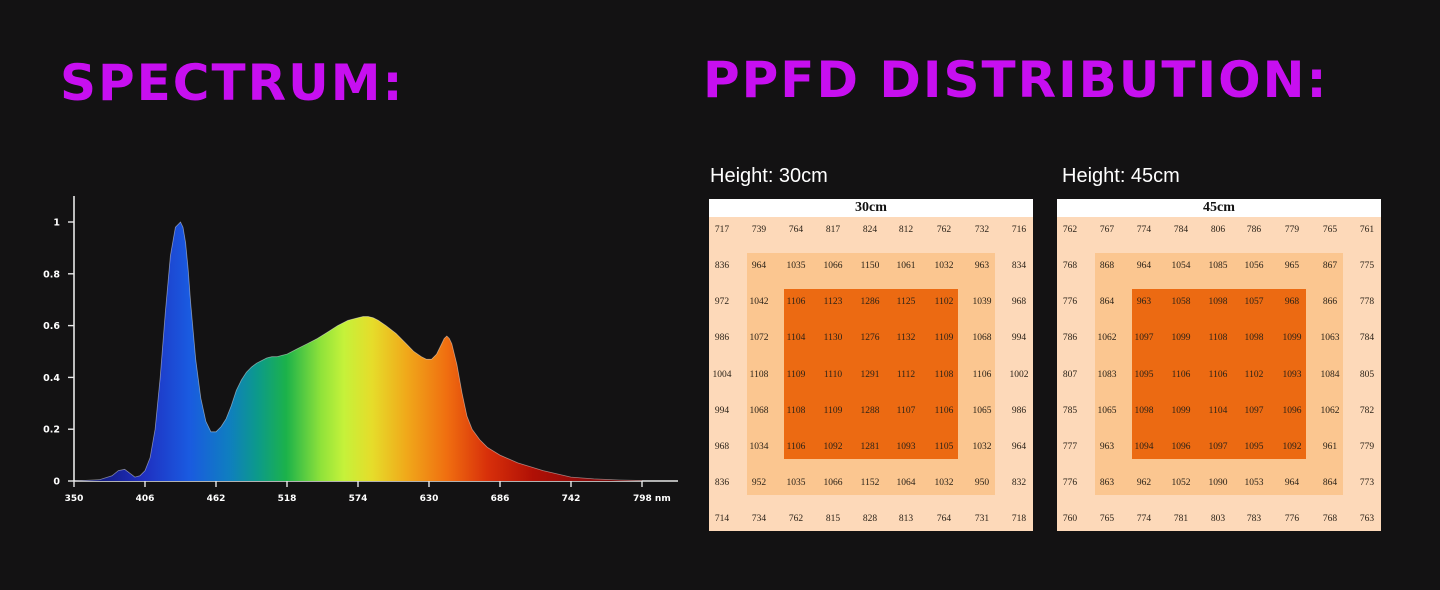 The height and width of the screenshot is (590, 1440). What do you see at coordinates (833, 447) in the screenshot?
I see `ppfd-cell: 1092` at bounding box center [833, 447].